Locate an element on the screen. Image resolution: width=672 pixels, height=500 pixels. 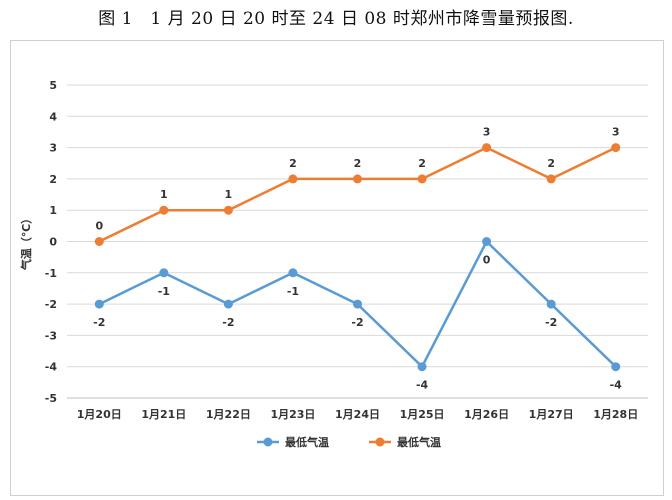
y-tick-label: -5 is located at coordinates (51, 398).